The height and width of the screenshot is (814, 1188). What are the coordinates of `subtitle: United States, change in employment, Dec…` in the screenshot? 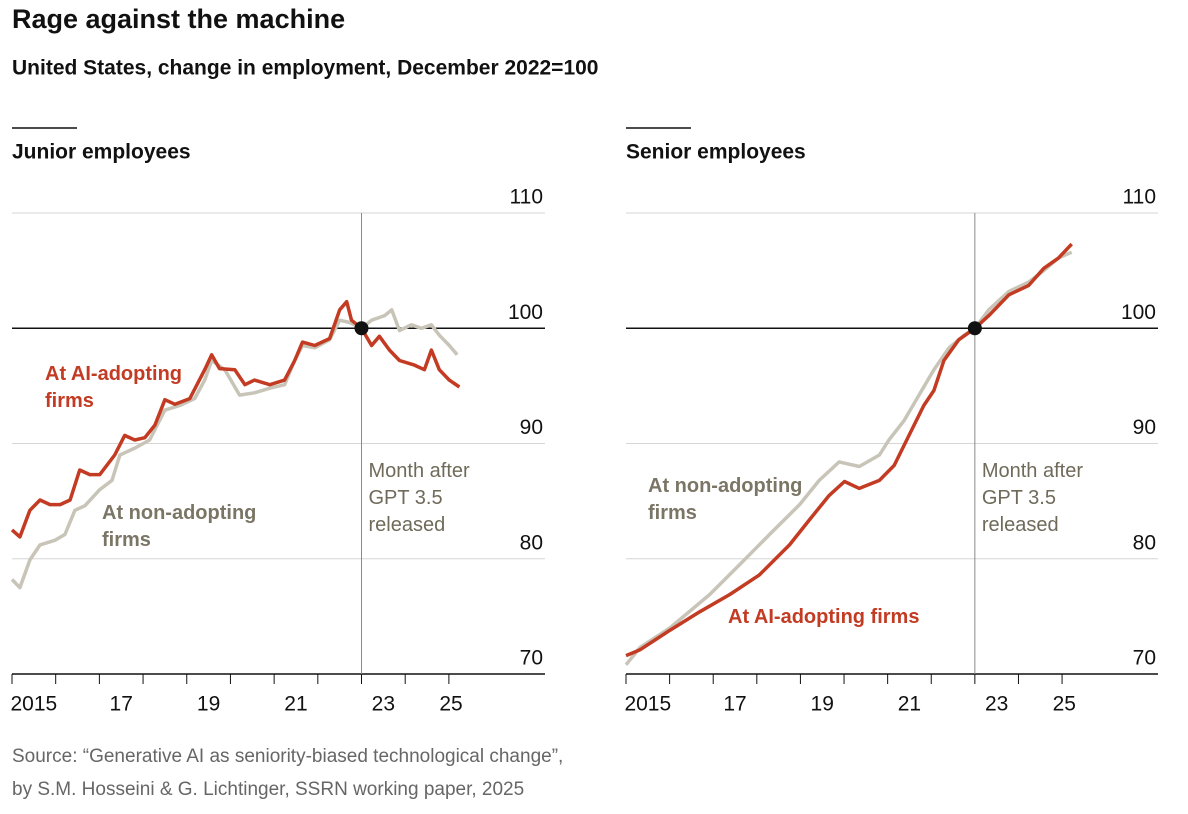 It's located at (305, 68).